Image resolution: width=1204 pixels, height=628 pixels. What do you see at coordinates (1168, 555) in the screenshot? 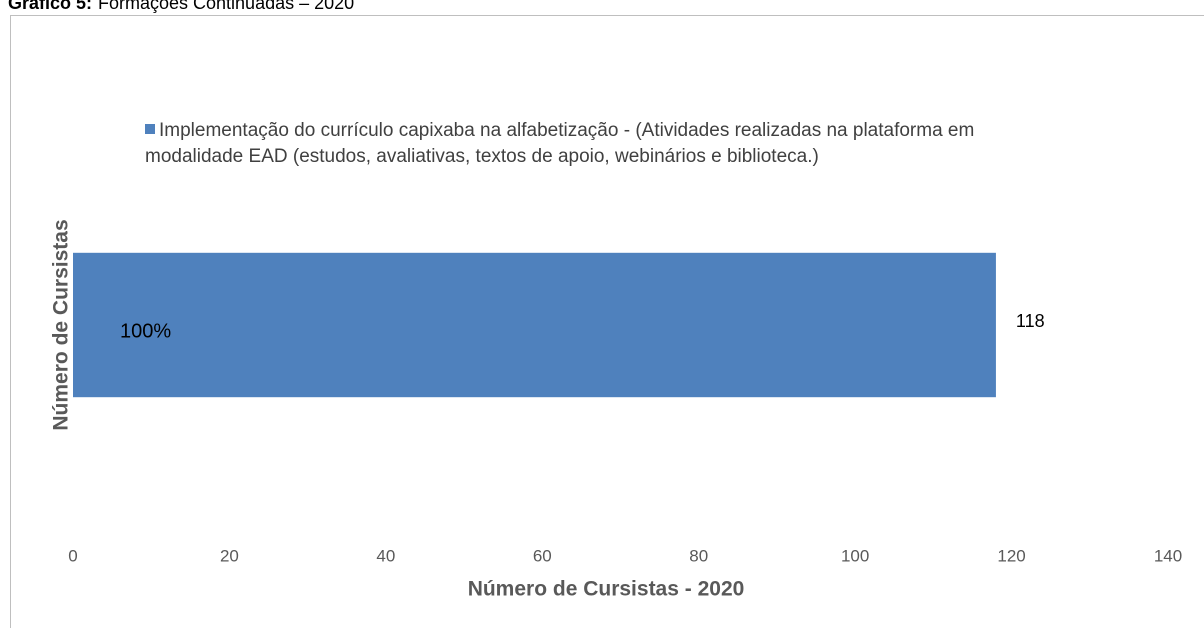
I see `x-tick-label: 140` at bounding box center [1168, 555].